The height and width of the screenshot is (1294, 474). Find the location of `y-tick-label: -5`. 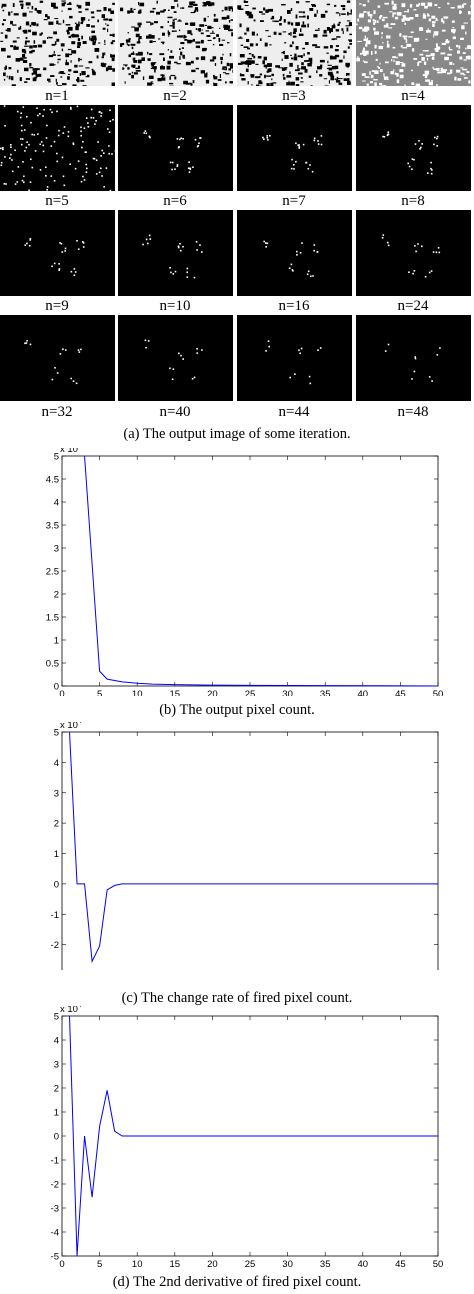

y-tick-label: -5 is located at coordinates (55, 1257).